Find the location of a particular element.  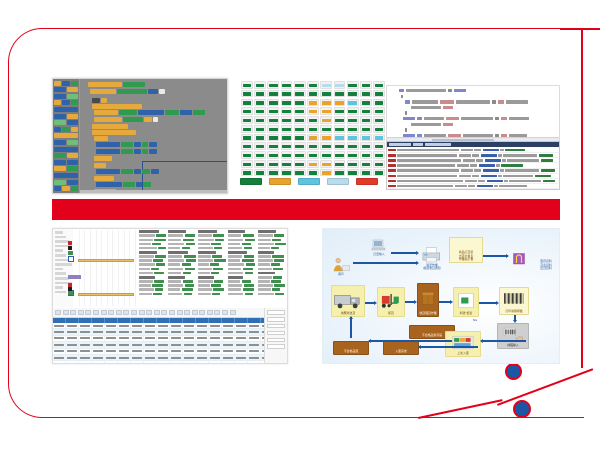

side-action-button is located at coordinates (276, 339).